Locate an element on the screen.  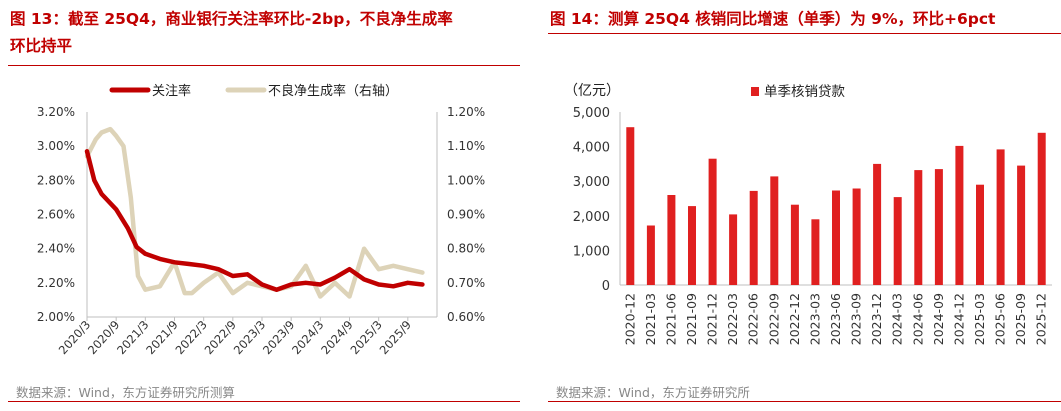
x-tick-label: 2024-03 is located at coordinates (897, 319).